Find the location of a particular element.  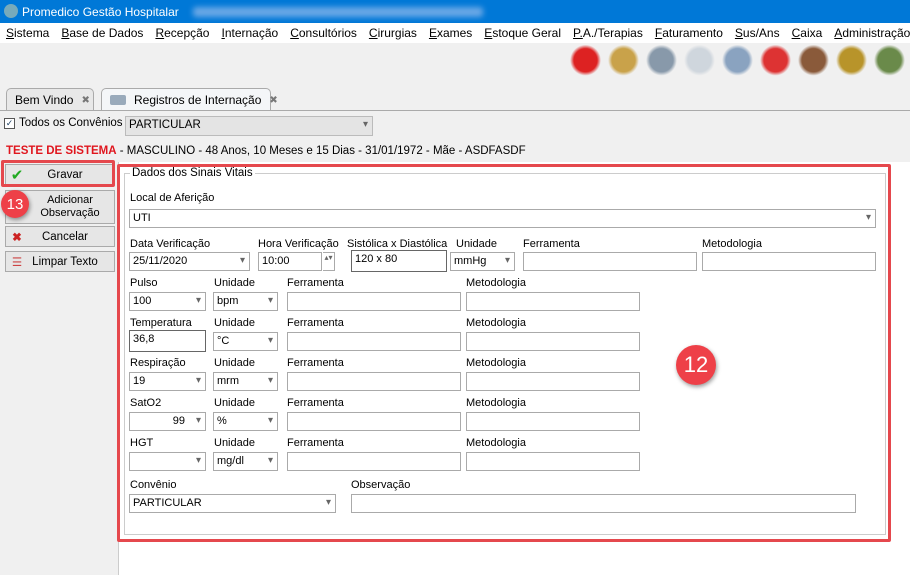

vital-label: Respiração is located at coordinates (158, 363).